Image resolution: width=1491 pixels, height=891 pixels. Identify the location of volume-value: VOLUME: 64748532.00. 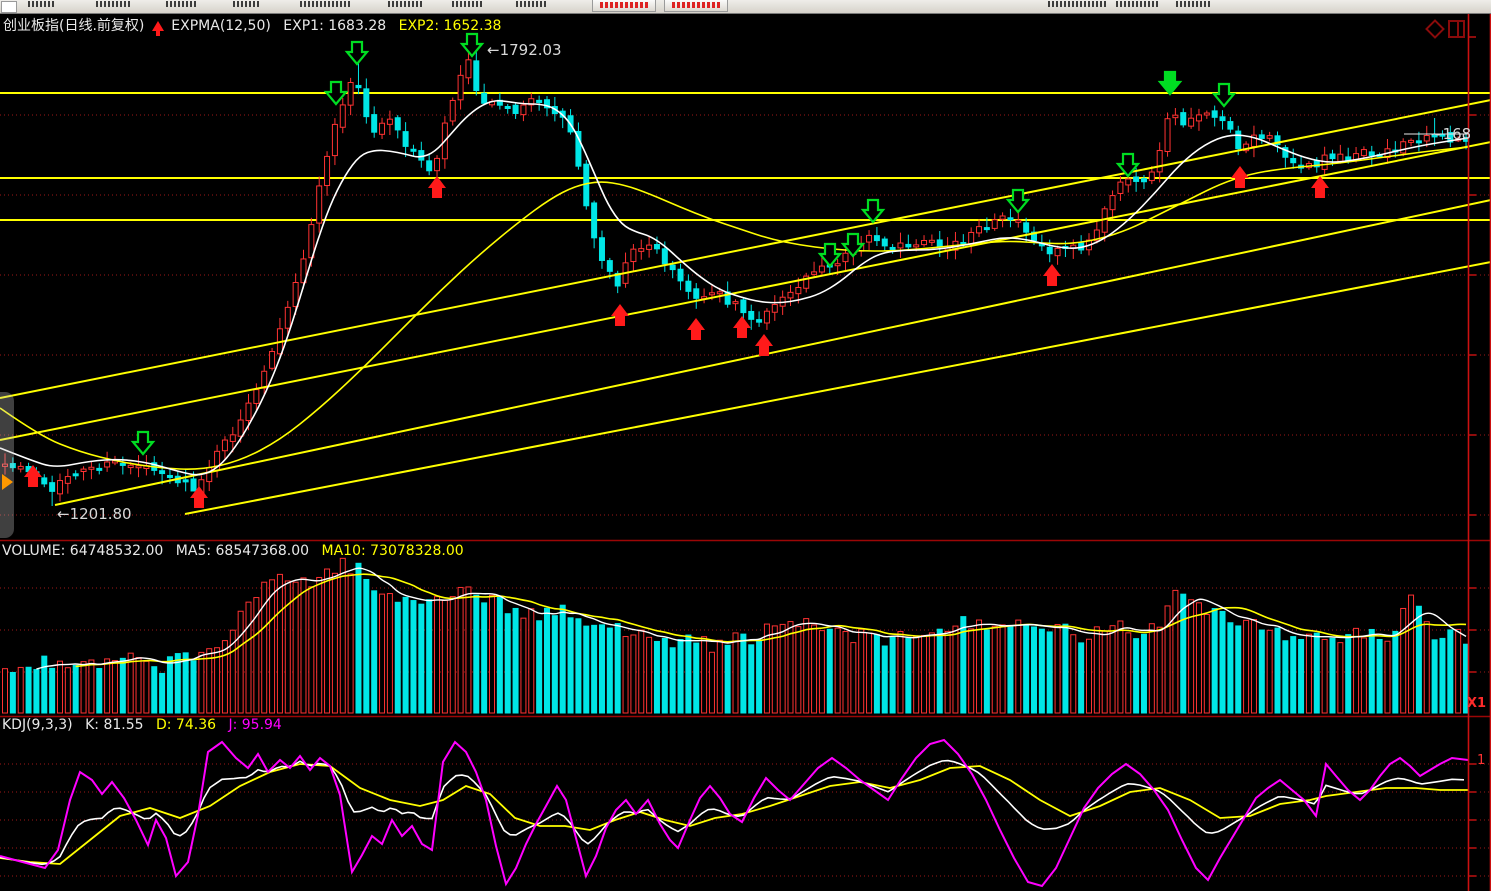
(83, 551).